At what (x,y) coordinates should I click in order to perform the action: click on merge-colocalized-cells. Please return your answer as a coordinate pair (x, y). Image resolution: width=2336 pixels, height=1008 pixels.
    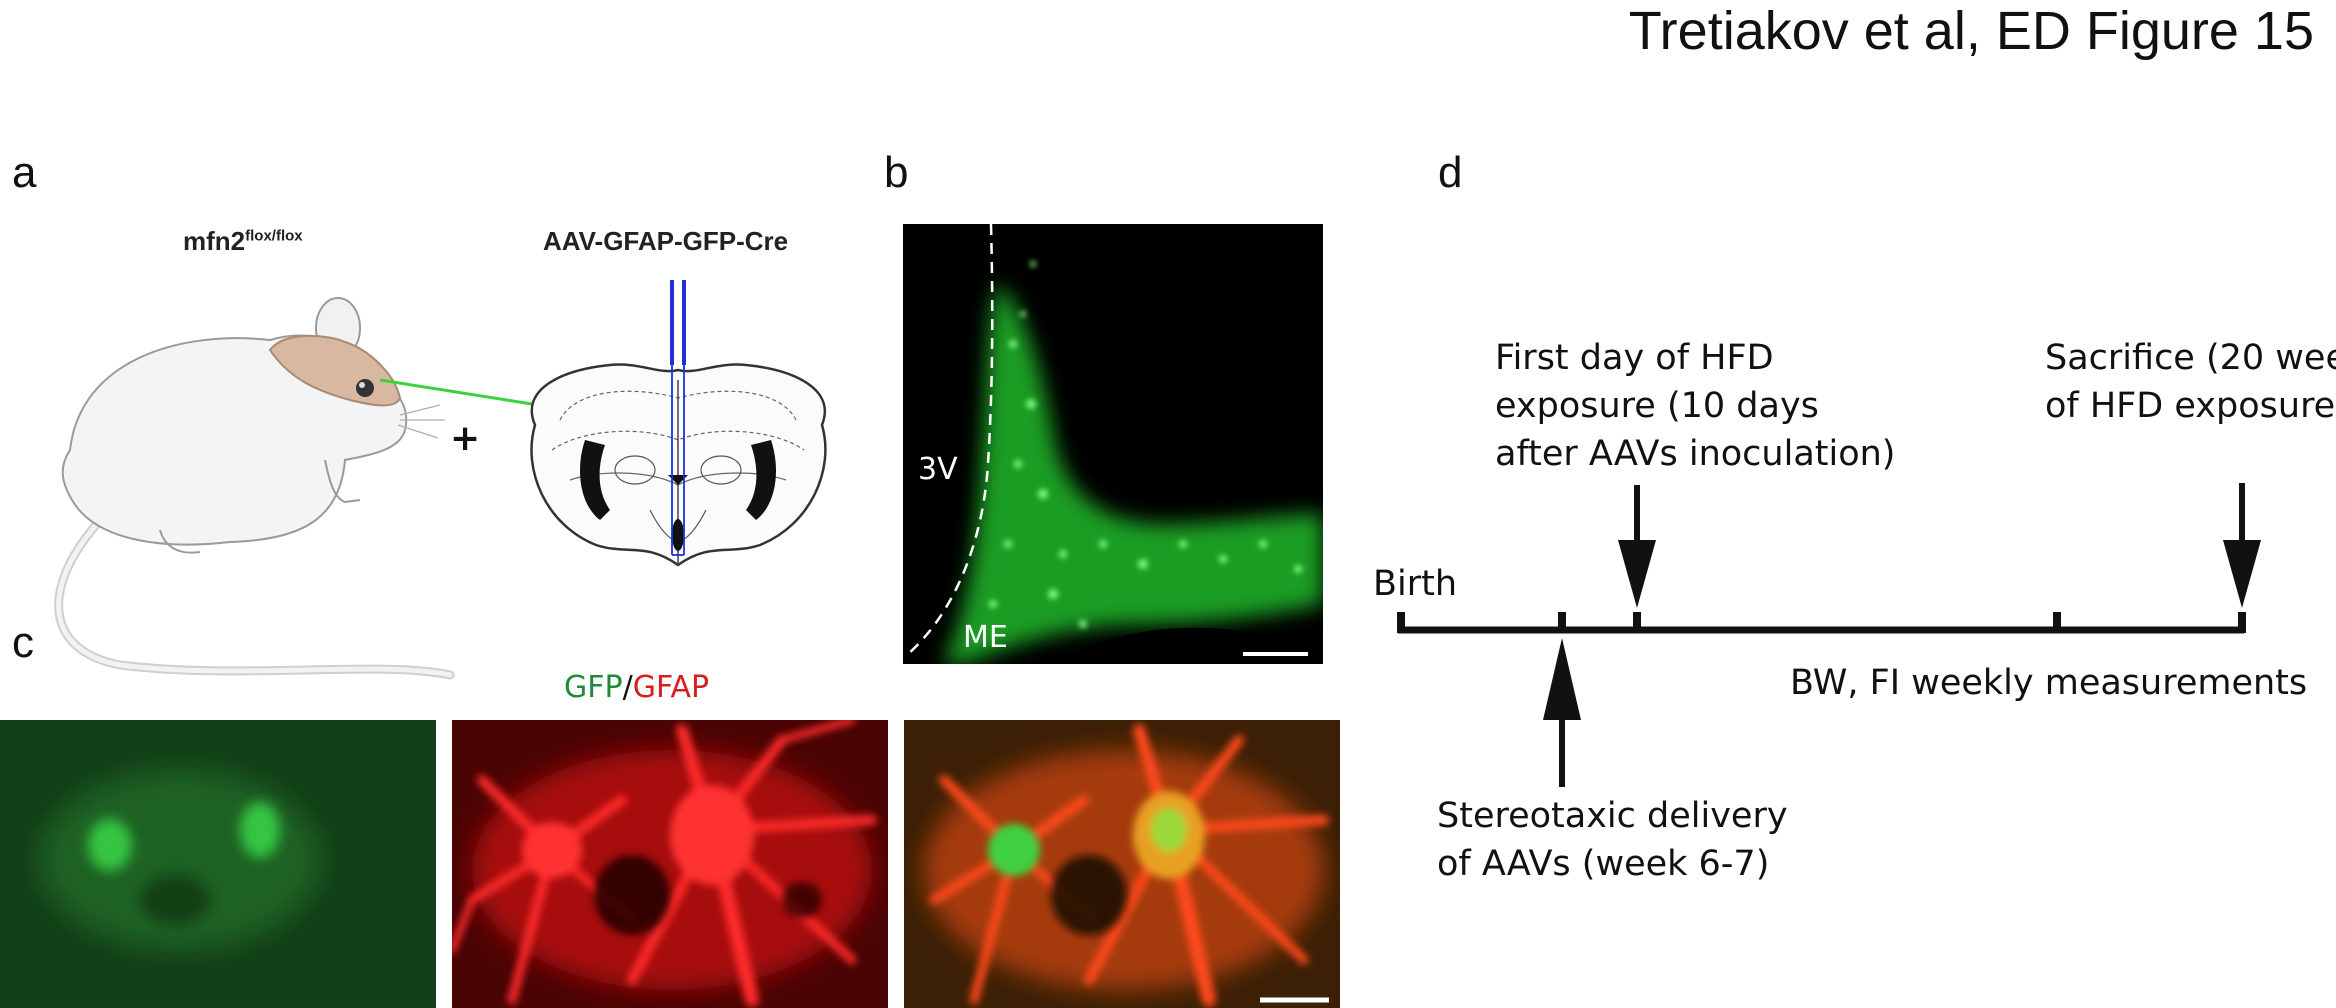
    Looking at the image, I should click on (1096, 835).